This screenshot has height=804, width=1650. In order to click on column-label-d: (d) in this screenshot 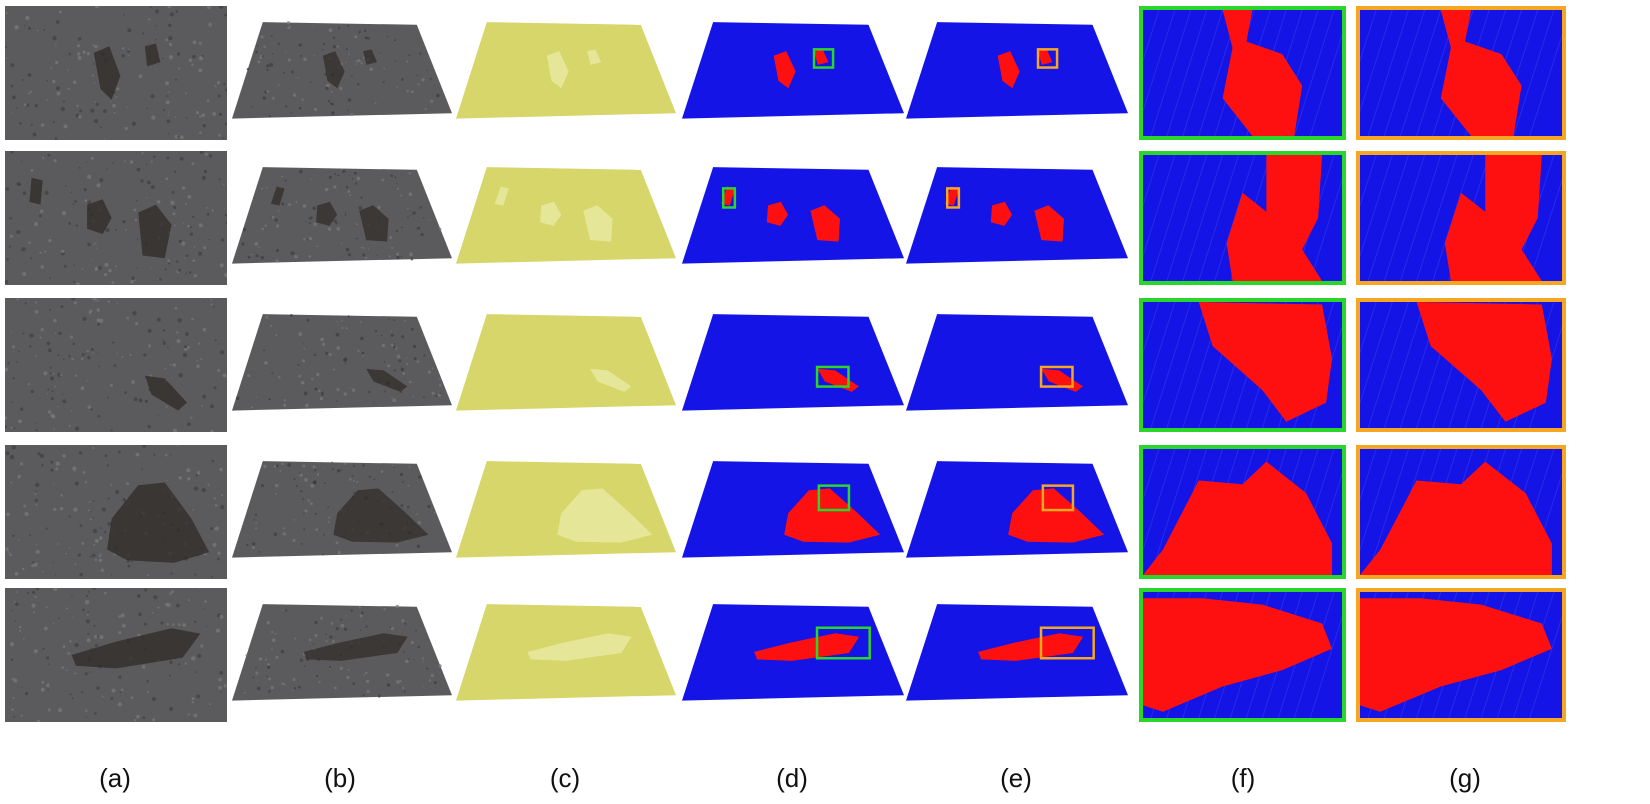, I will do `click(792, 778)`.